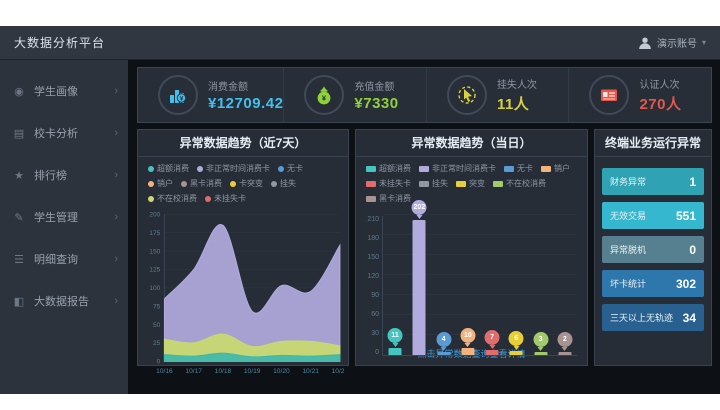 This screenshot has height=410, width=720. Describe the element at coordinates (653, 283) in the screenshot. I see `terminal-stat-3: 坏卡统计 302` at that location.